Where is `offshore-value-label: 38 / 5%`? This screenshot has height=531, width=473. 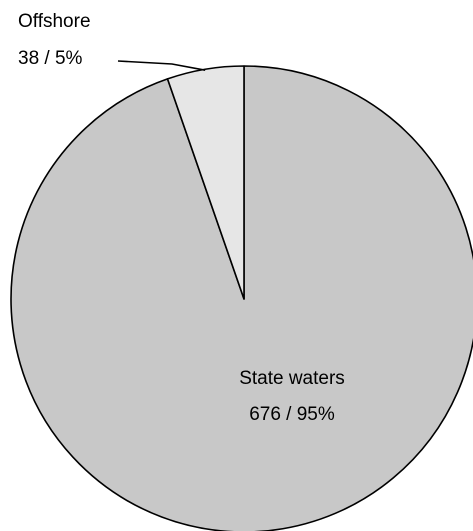 offshore-value-label: 38 / 5% is located at coordinates (50, 58).